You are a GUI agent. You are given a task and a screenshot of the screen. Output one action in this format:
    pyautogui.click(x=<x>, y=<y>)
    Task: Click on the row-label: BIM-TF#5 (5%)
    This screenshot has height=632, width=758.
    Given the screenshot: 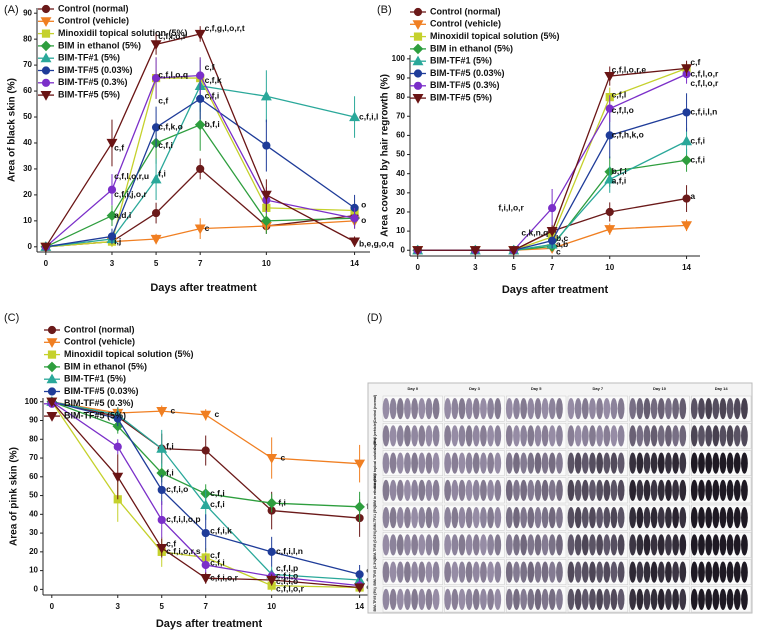 What is the action you would take?
    pyautogui.click(x=375, y=599)
    